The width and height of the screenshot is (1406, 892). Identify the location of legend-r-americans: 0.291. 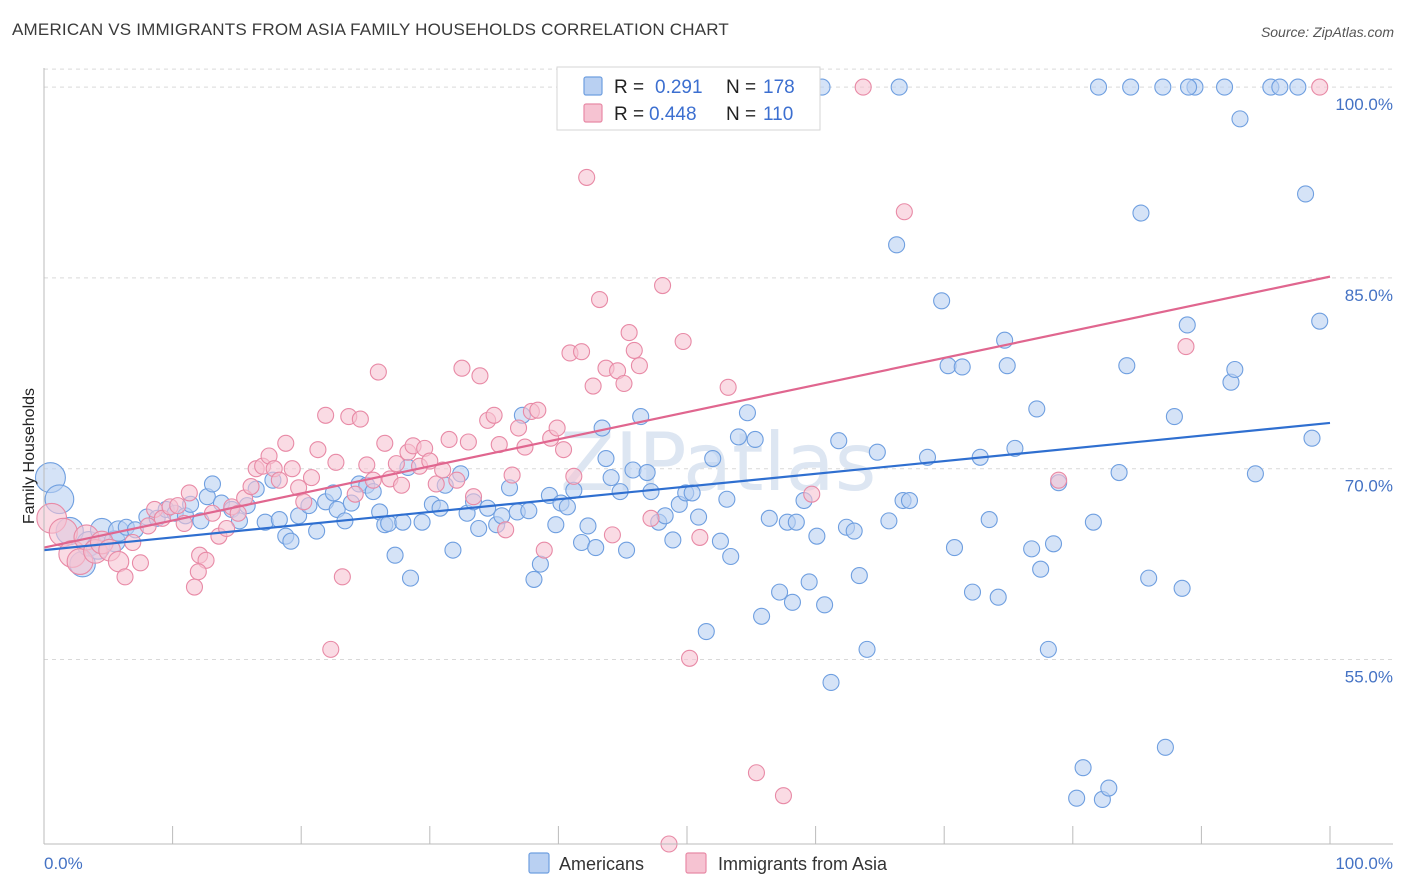
(679, 87).